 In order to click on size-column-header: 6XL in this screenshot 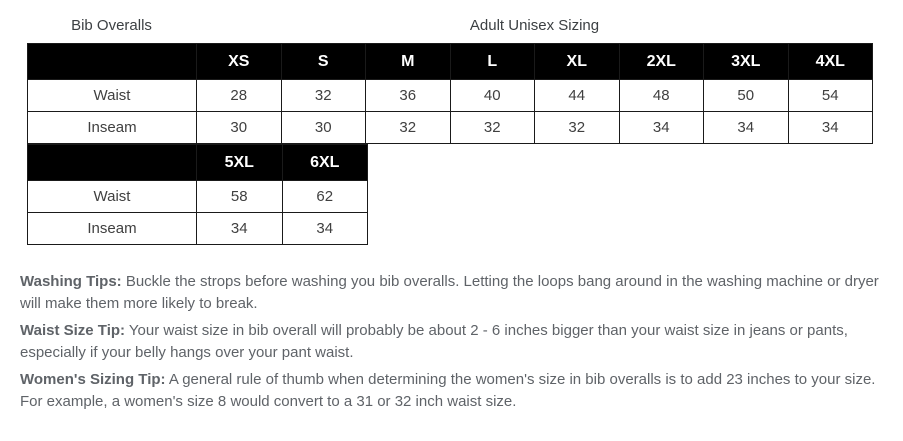, I will do `click(324, 162)`.